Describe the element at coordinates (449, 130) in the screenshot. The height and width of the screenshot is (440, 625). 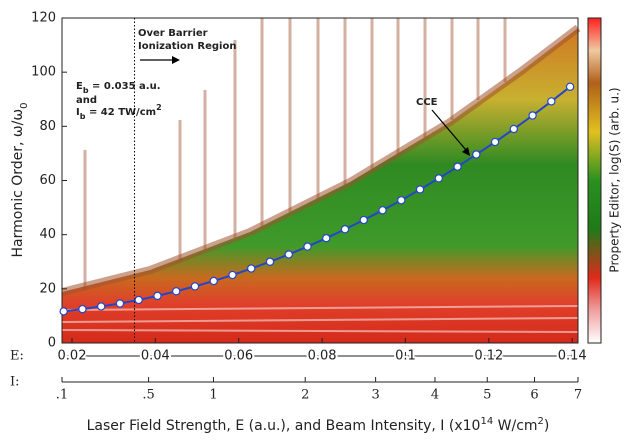
I see `arrow` at that location.